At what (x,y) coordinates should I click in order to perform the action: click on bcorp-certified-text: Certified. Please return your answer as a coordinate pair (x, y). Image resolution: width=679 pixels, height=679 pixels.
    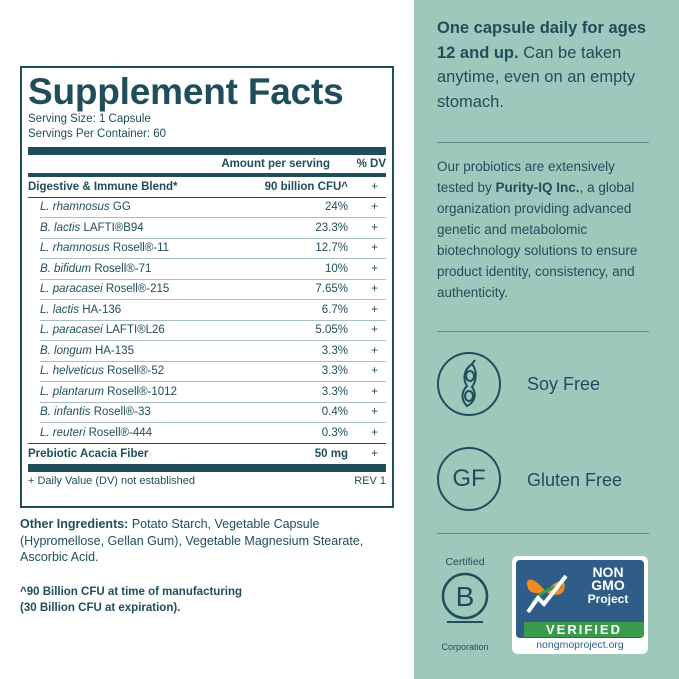
    Looking at the image, I should click on (465, 562).